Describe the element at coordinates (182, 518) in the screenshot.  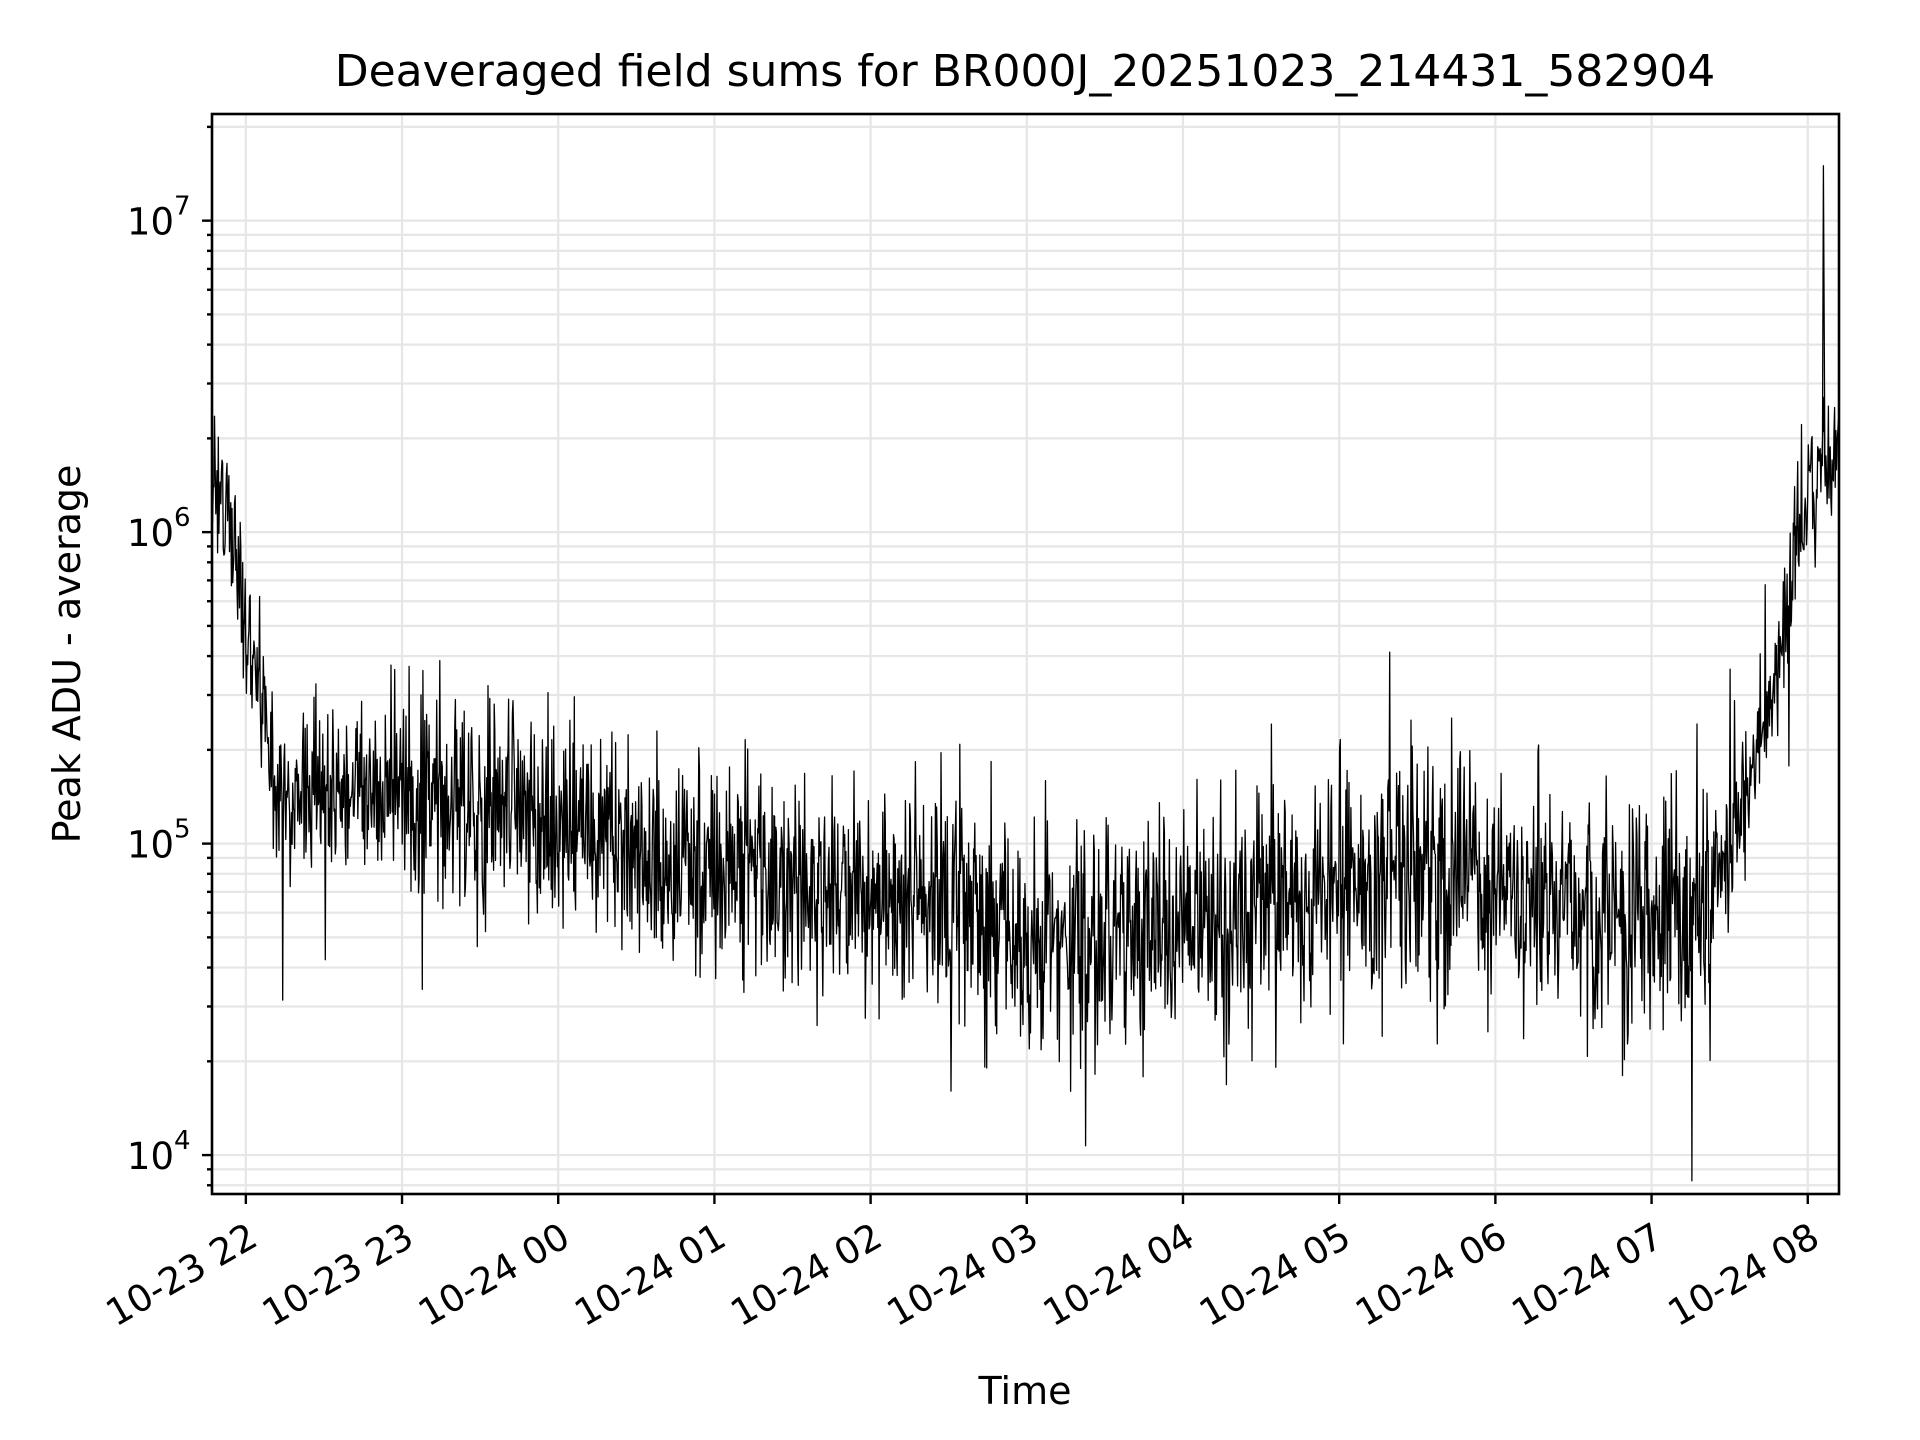
I see `y-tick-exponent: 6` at that location.